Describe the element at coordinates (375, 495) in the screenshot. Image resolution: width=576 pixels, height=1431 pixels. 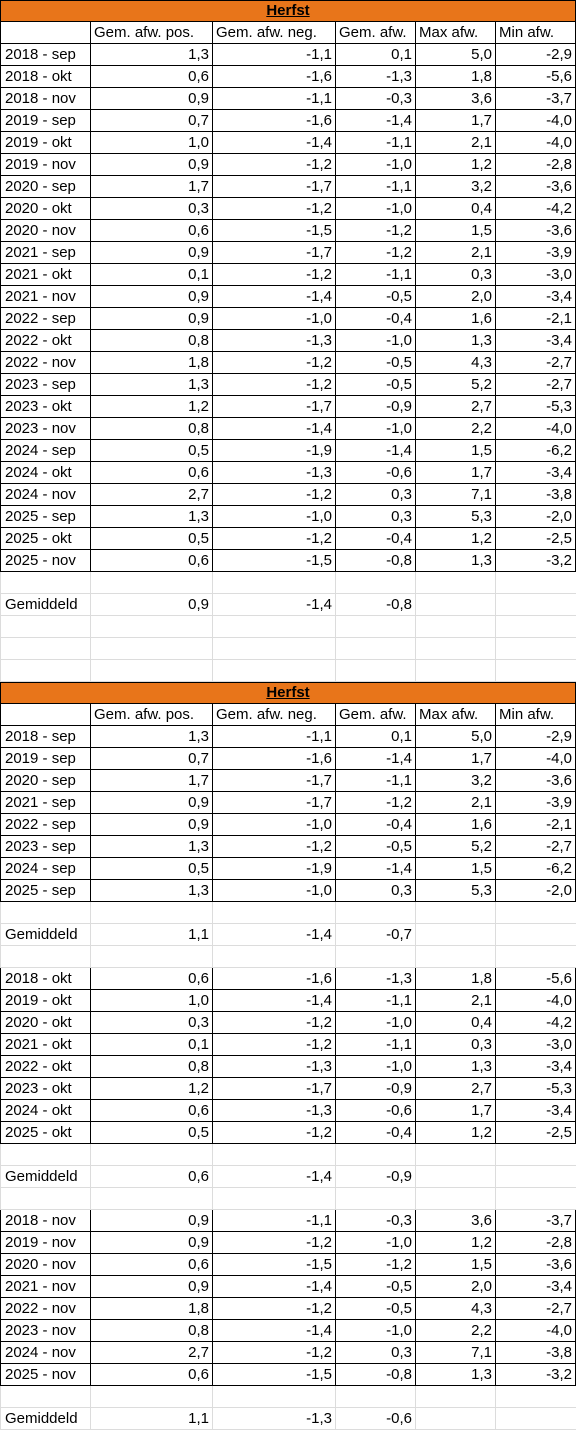
I see `avg-deviation-cell: 0,3` at that location.